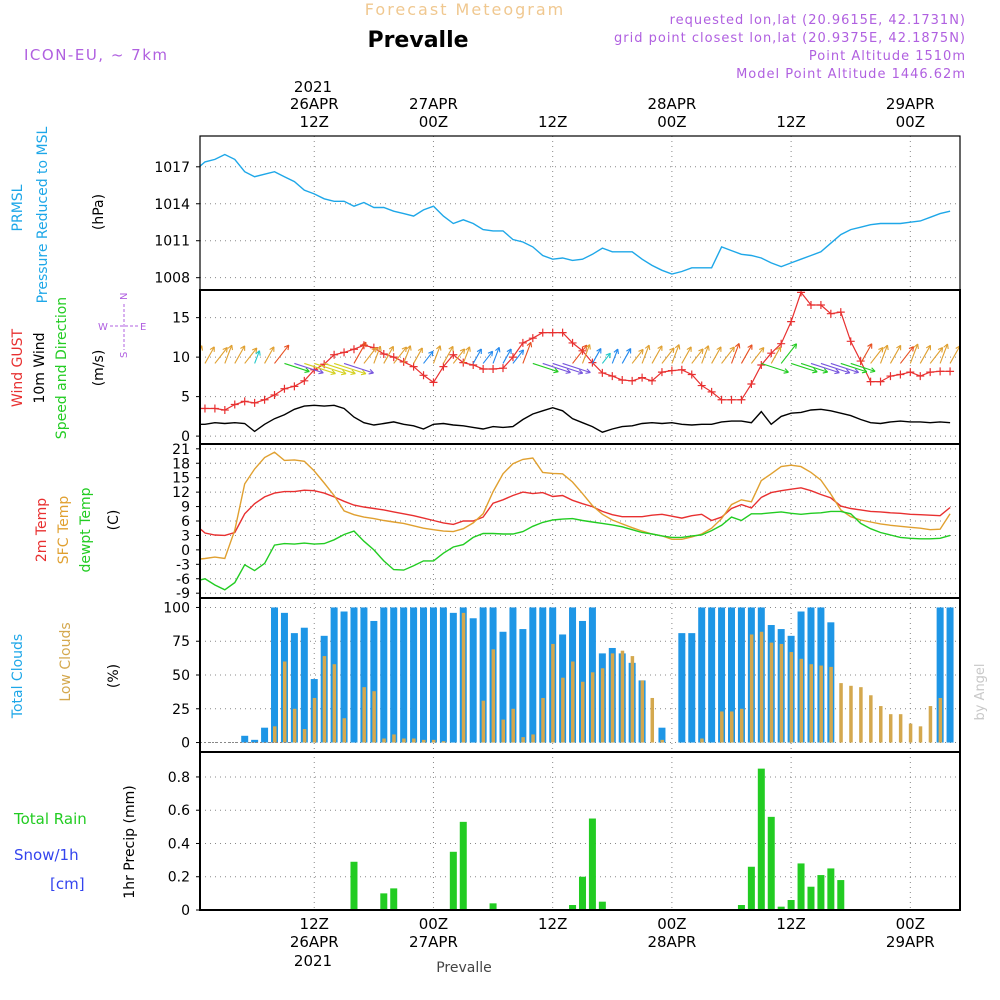  Describe the element at coordinates (313, 961) in the screenshot. I see `bottom-year-label: 2021` at that location.